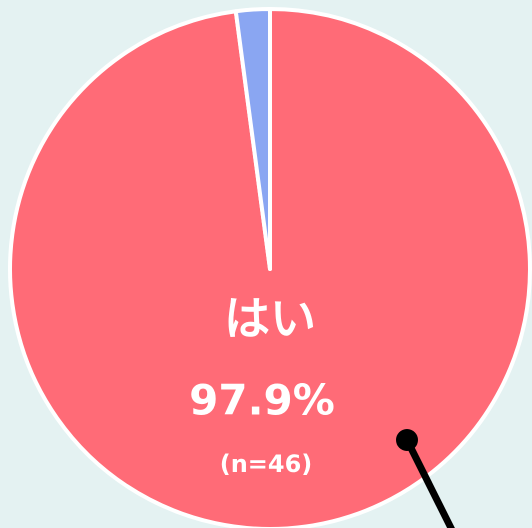 This screenshot has width=532, height=528. I want to click on annotation: (n=46), so click(266, 464).